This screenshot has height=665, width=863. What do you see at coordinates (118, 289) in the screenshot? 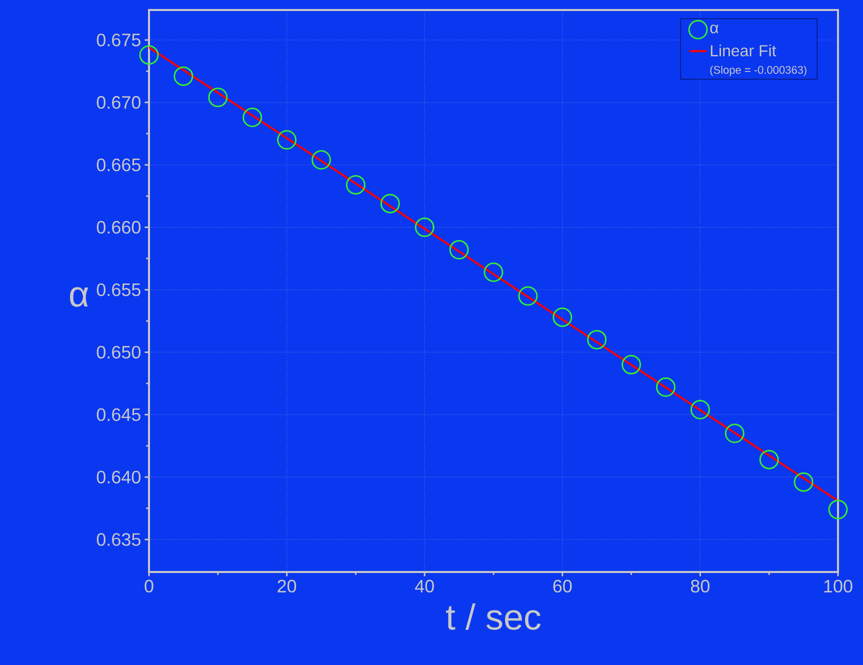
I see `y-tick-label: 0.655` at bounding box center [118, 289].